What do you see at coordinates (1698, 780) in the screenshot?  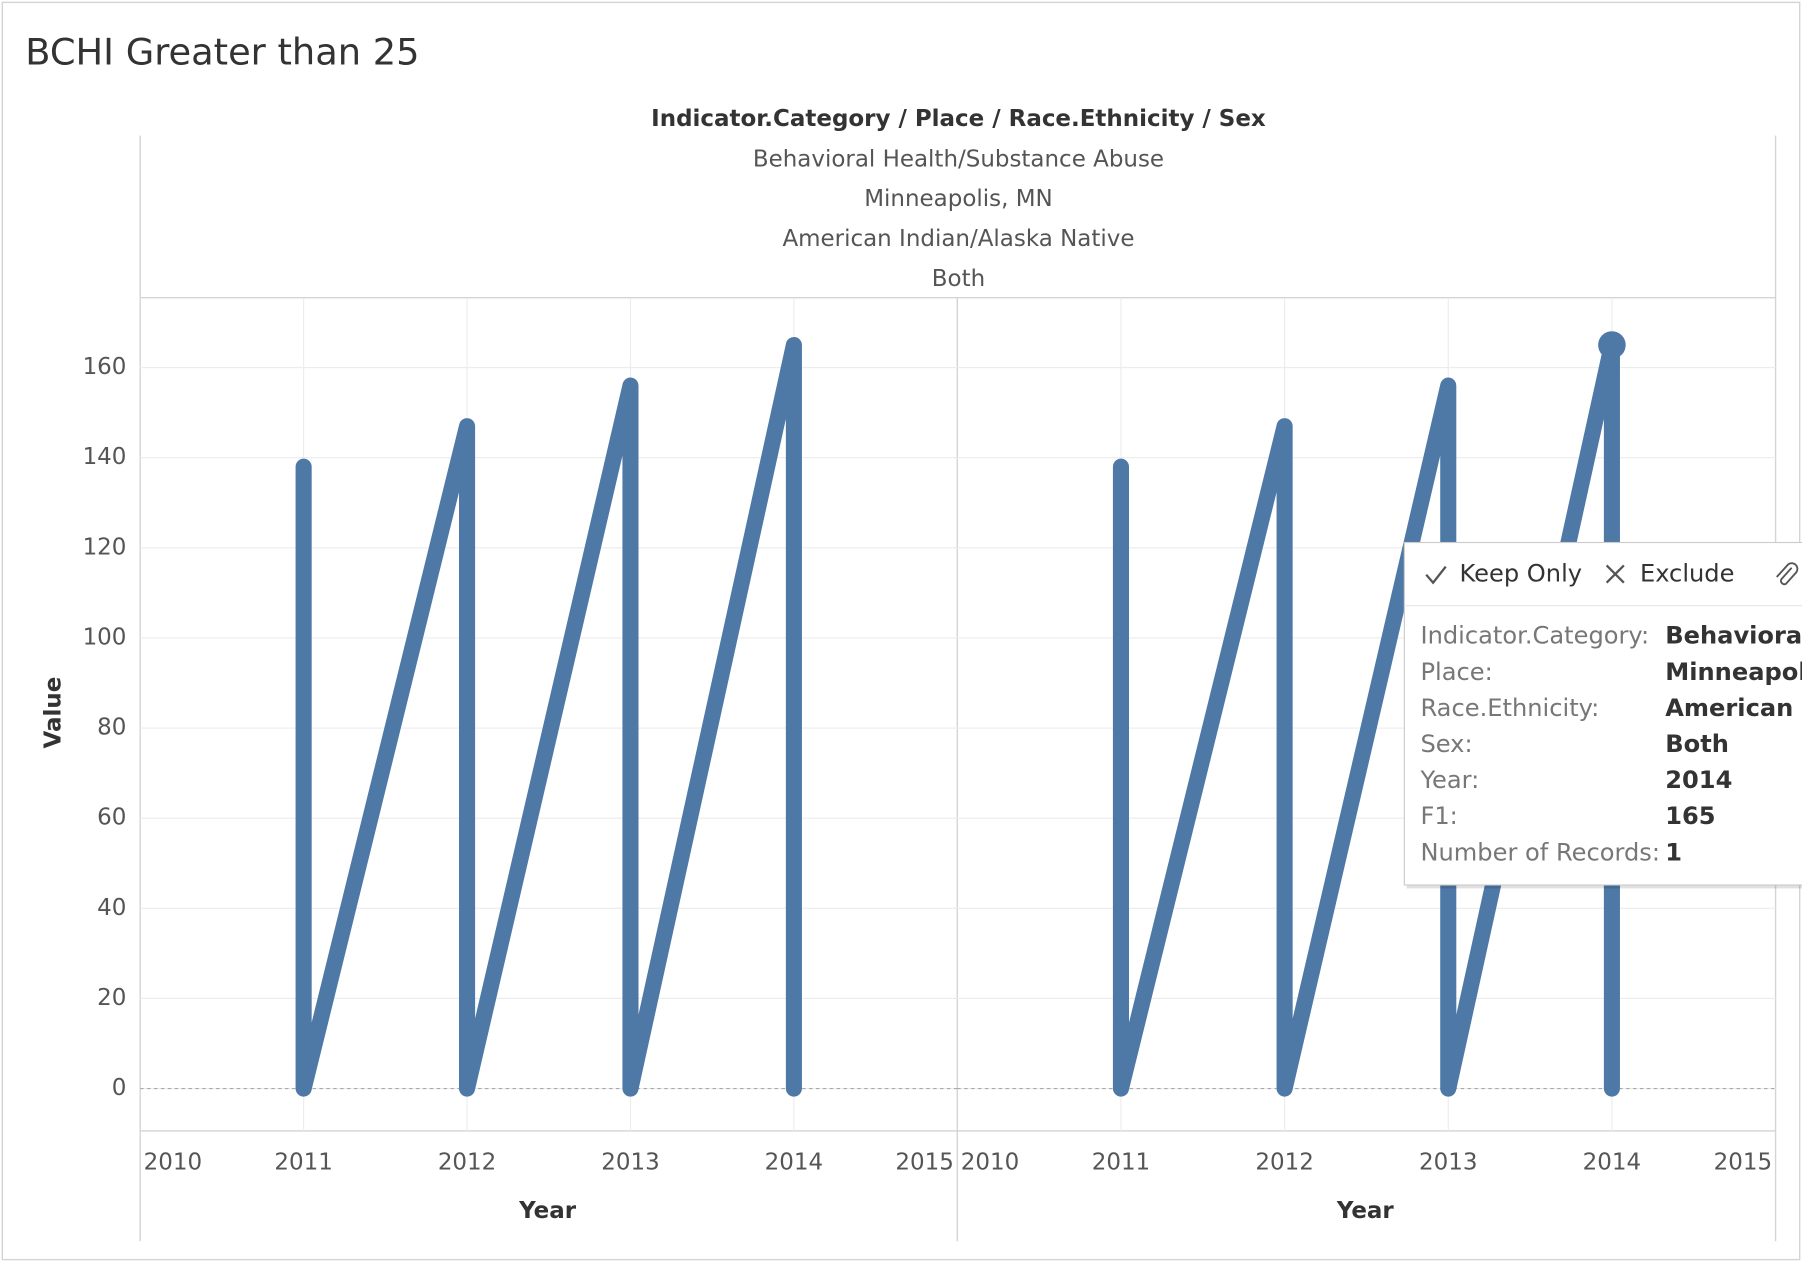 I see `tooltip-value: 2014` at bounding box center [1698, 780].